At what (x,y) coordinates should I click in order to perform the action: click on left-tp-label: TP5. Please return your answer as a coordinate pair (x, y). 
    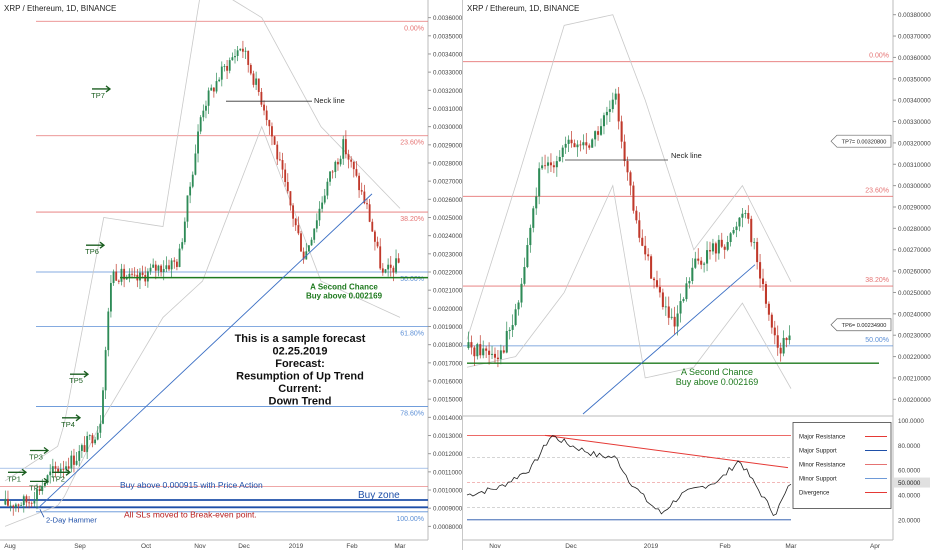
    Looking at the image, I should click on (76, 380).